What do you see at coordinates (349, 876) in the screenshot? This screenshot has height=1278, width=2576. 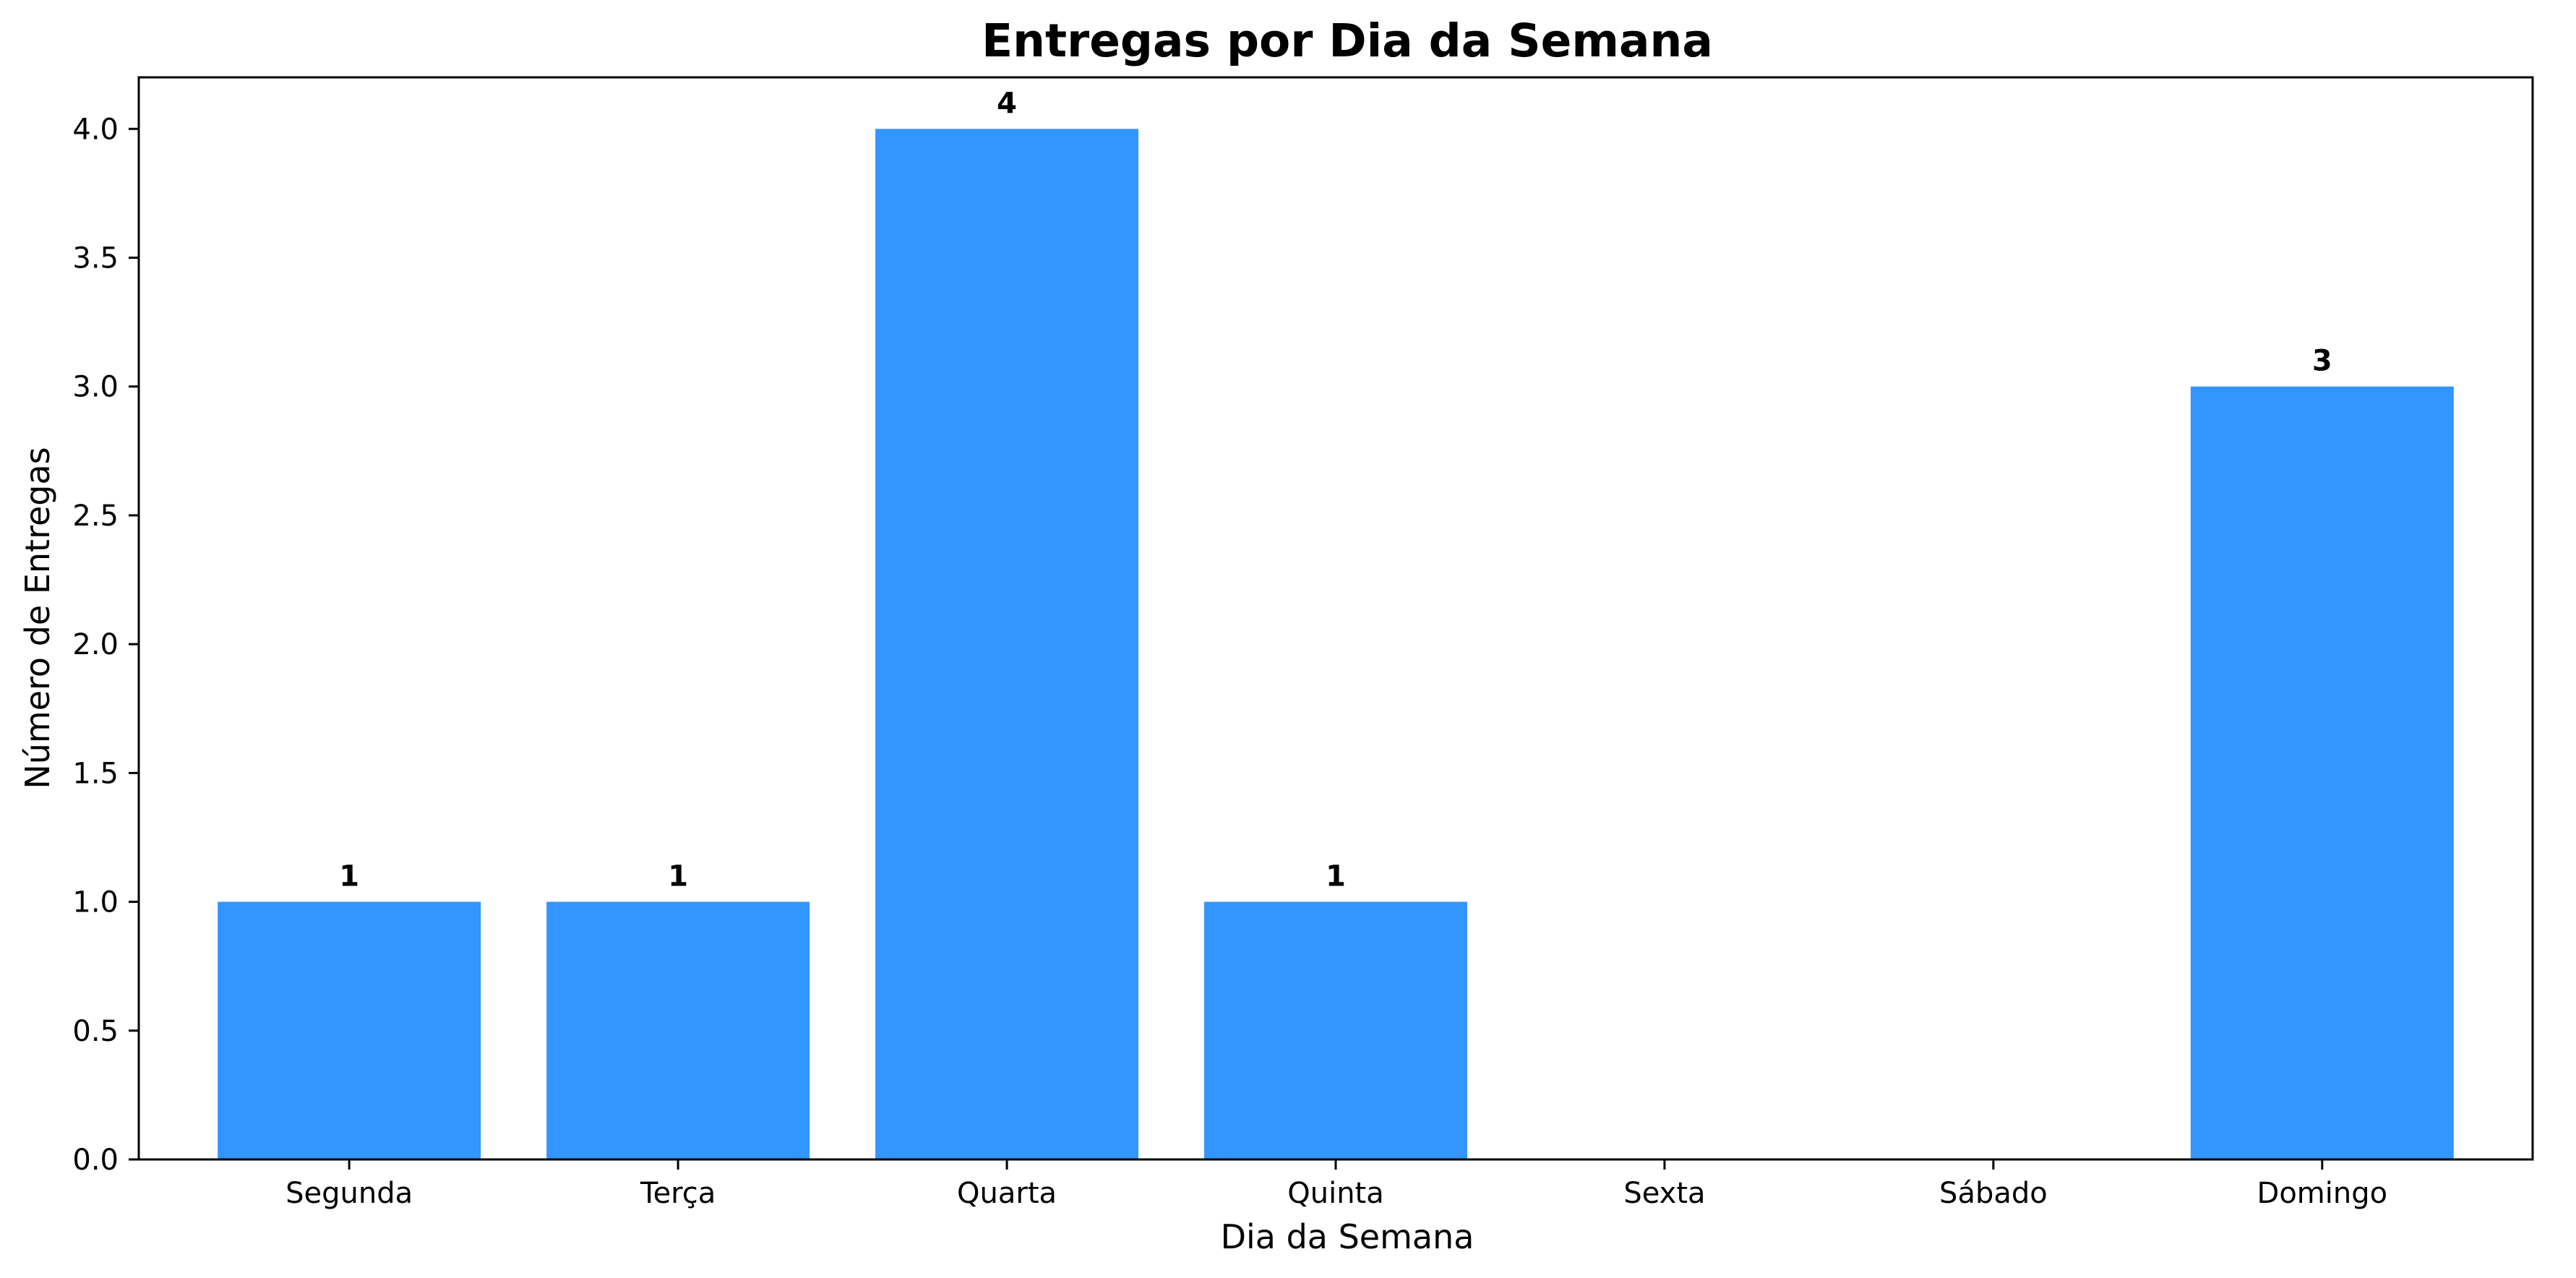 I see `data-label-segunda: 1` at bounding box center [349, 876].